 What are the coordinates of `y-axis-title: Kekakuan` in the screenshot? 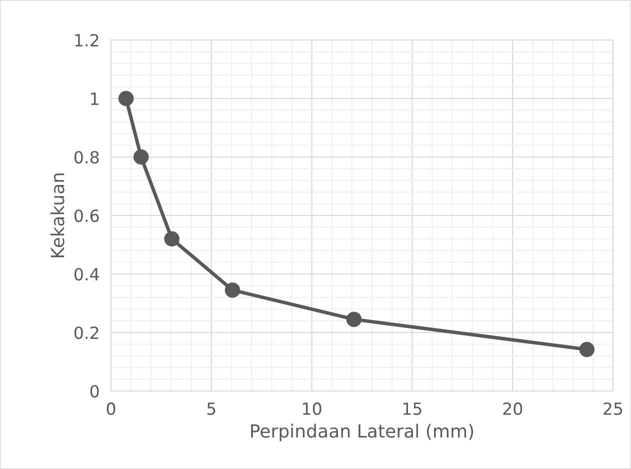 It's located at (57, 215).